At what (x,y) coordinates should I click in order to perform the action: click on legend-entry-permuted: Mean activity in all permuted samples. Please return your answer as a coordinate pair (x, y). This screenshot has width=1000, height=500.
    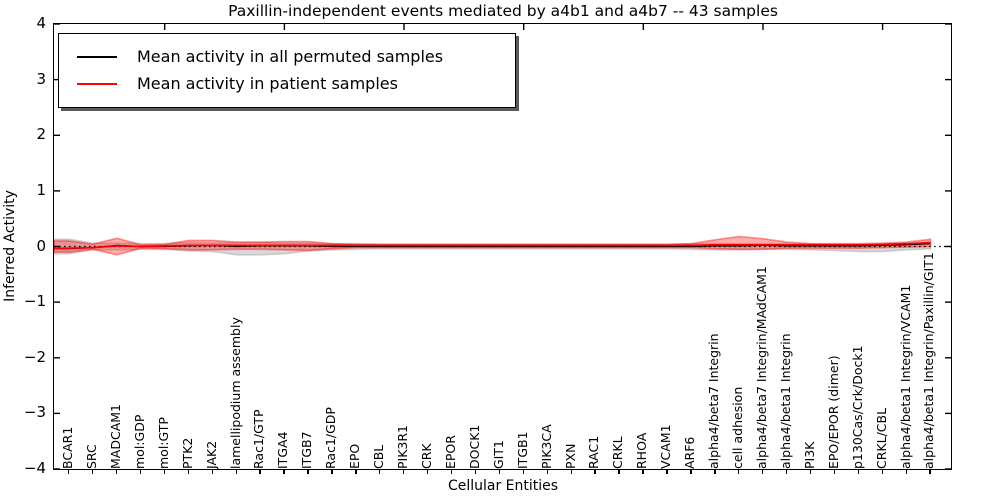
    Looking at the image, I should click on (287, 56).